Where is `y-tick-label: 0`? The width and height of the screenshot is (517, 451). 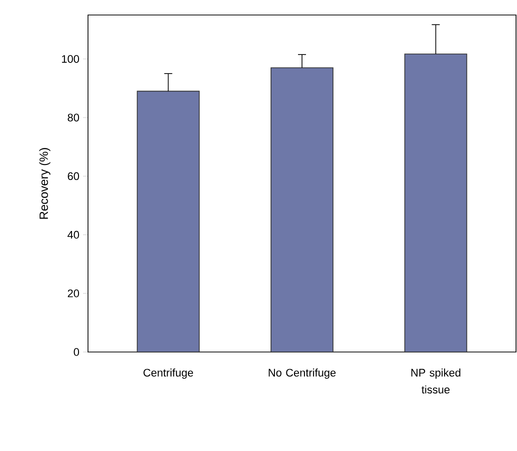
y-tick-label: 0 is located at coordinates (77, 352).